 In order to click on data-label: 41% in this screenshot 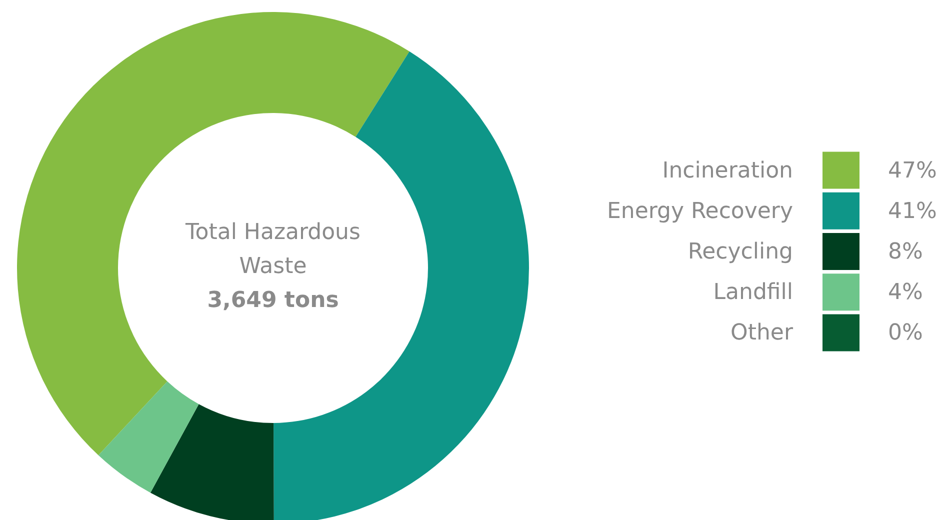, I will do `click(912, 211)`.